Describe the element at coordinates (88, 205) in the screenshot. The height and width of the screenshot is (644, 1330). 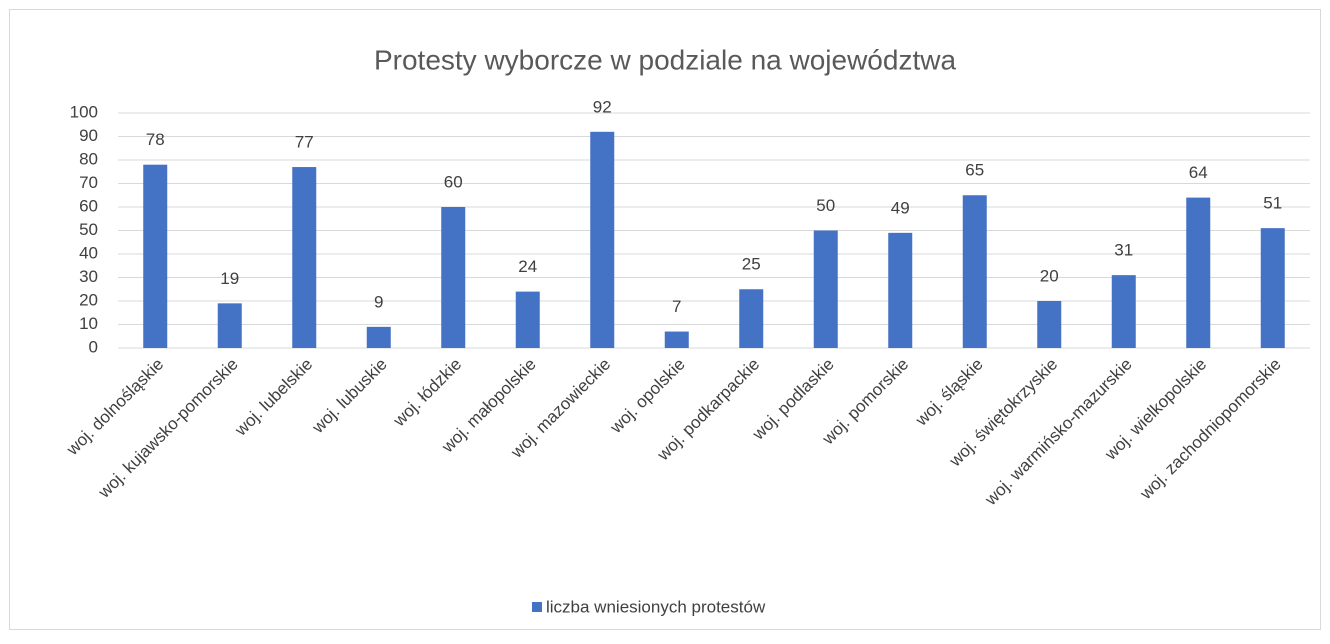
I see `y-tick-label: 60` at that location.